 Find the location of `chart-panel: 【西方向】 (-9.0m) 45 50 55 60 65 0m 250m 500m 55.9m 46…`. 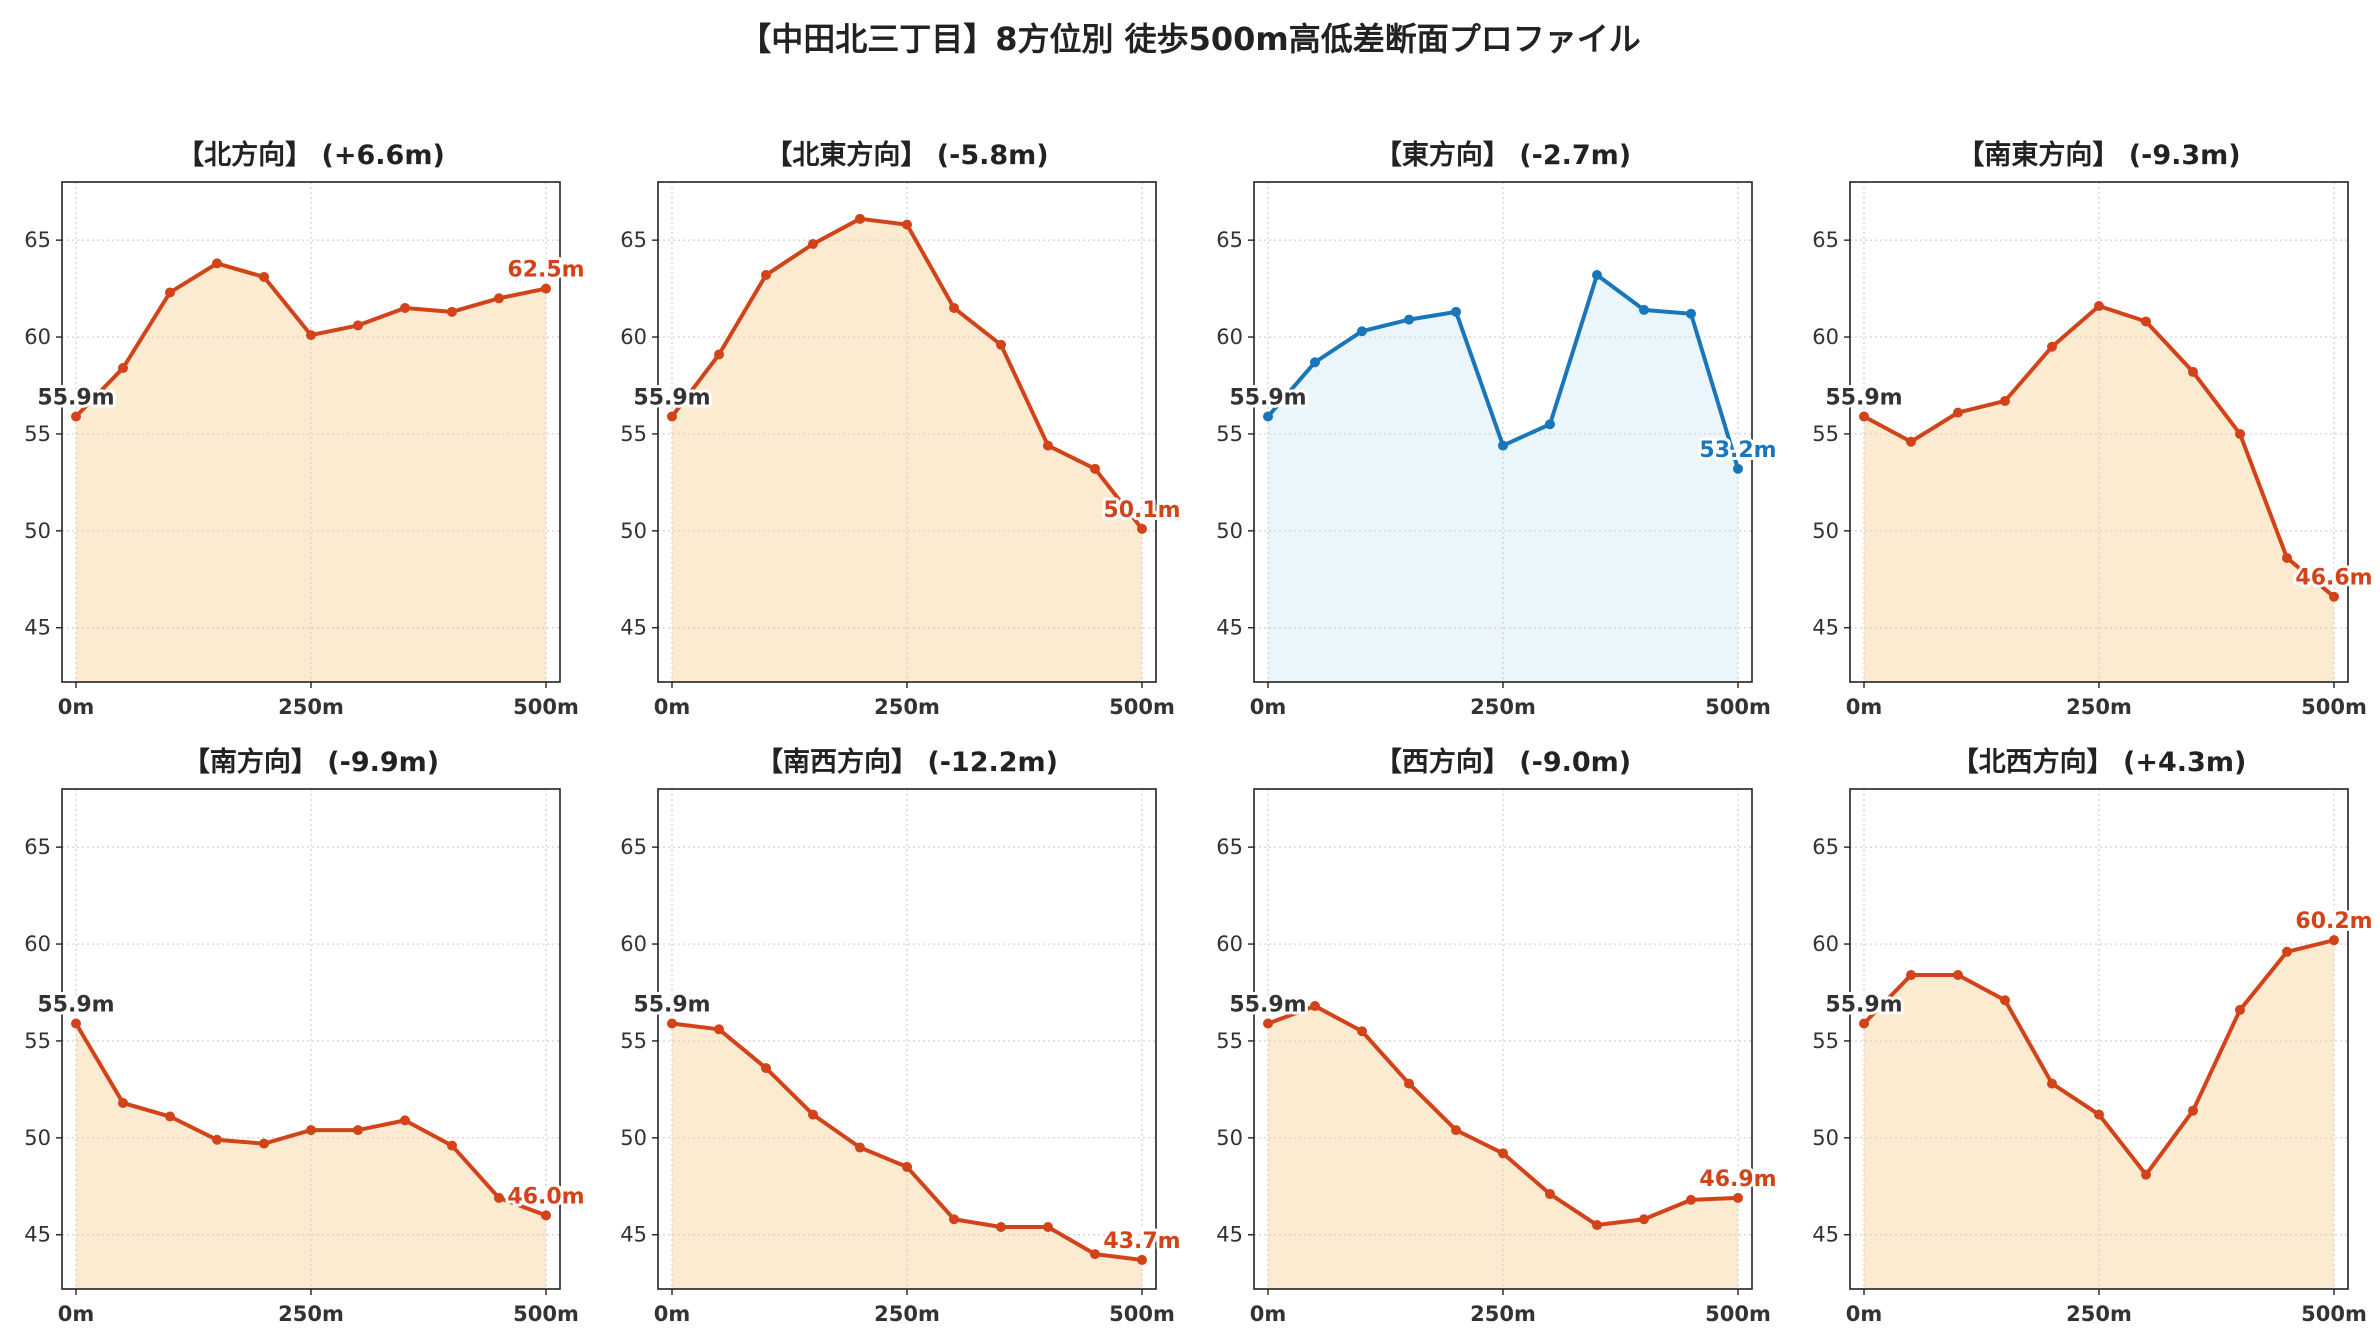

chart-panel: 【西方向】 (-9.0m) 45 50 55 60 65 0m 250m 500m 55.9m 46… is located at coordinates (1497, 1036).